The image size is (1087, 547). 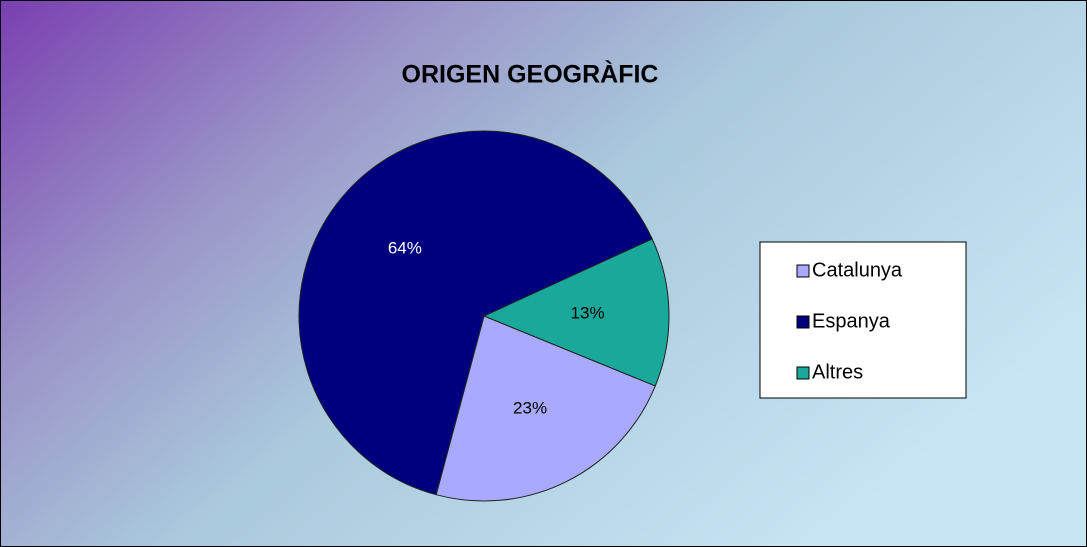 I want to click on data-label: 23%, so click(x=530, y=407).